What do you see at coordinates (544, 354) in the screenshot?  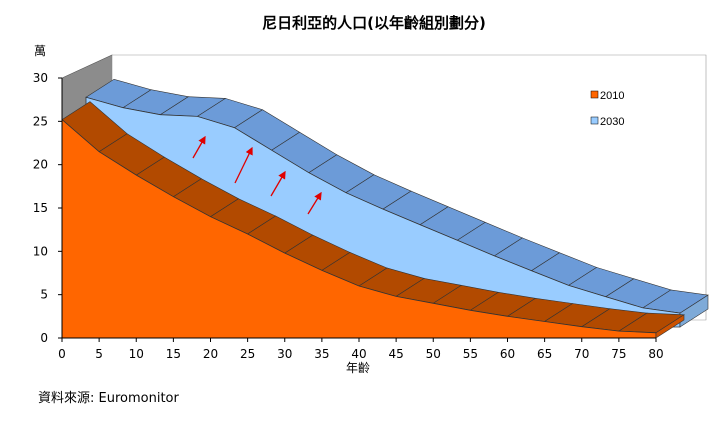 I see `x-tick-label: 65` at bounding box center [544, 354].